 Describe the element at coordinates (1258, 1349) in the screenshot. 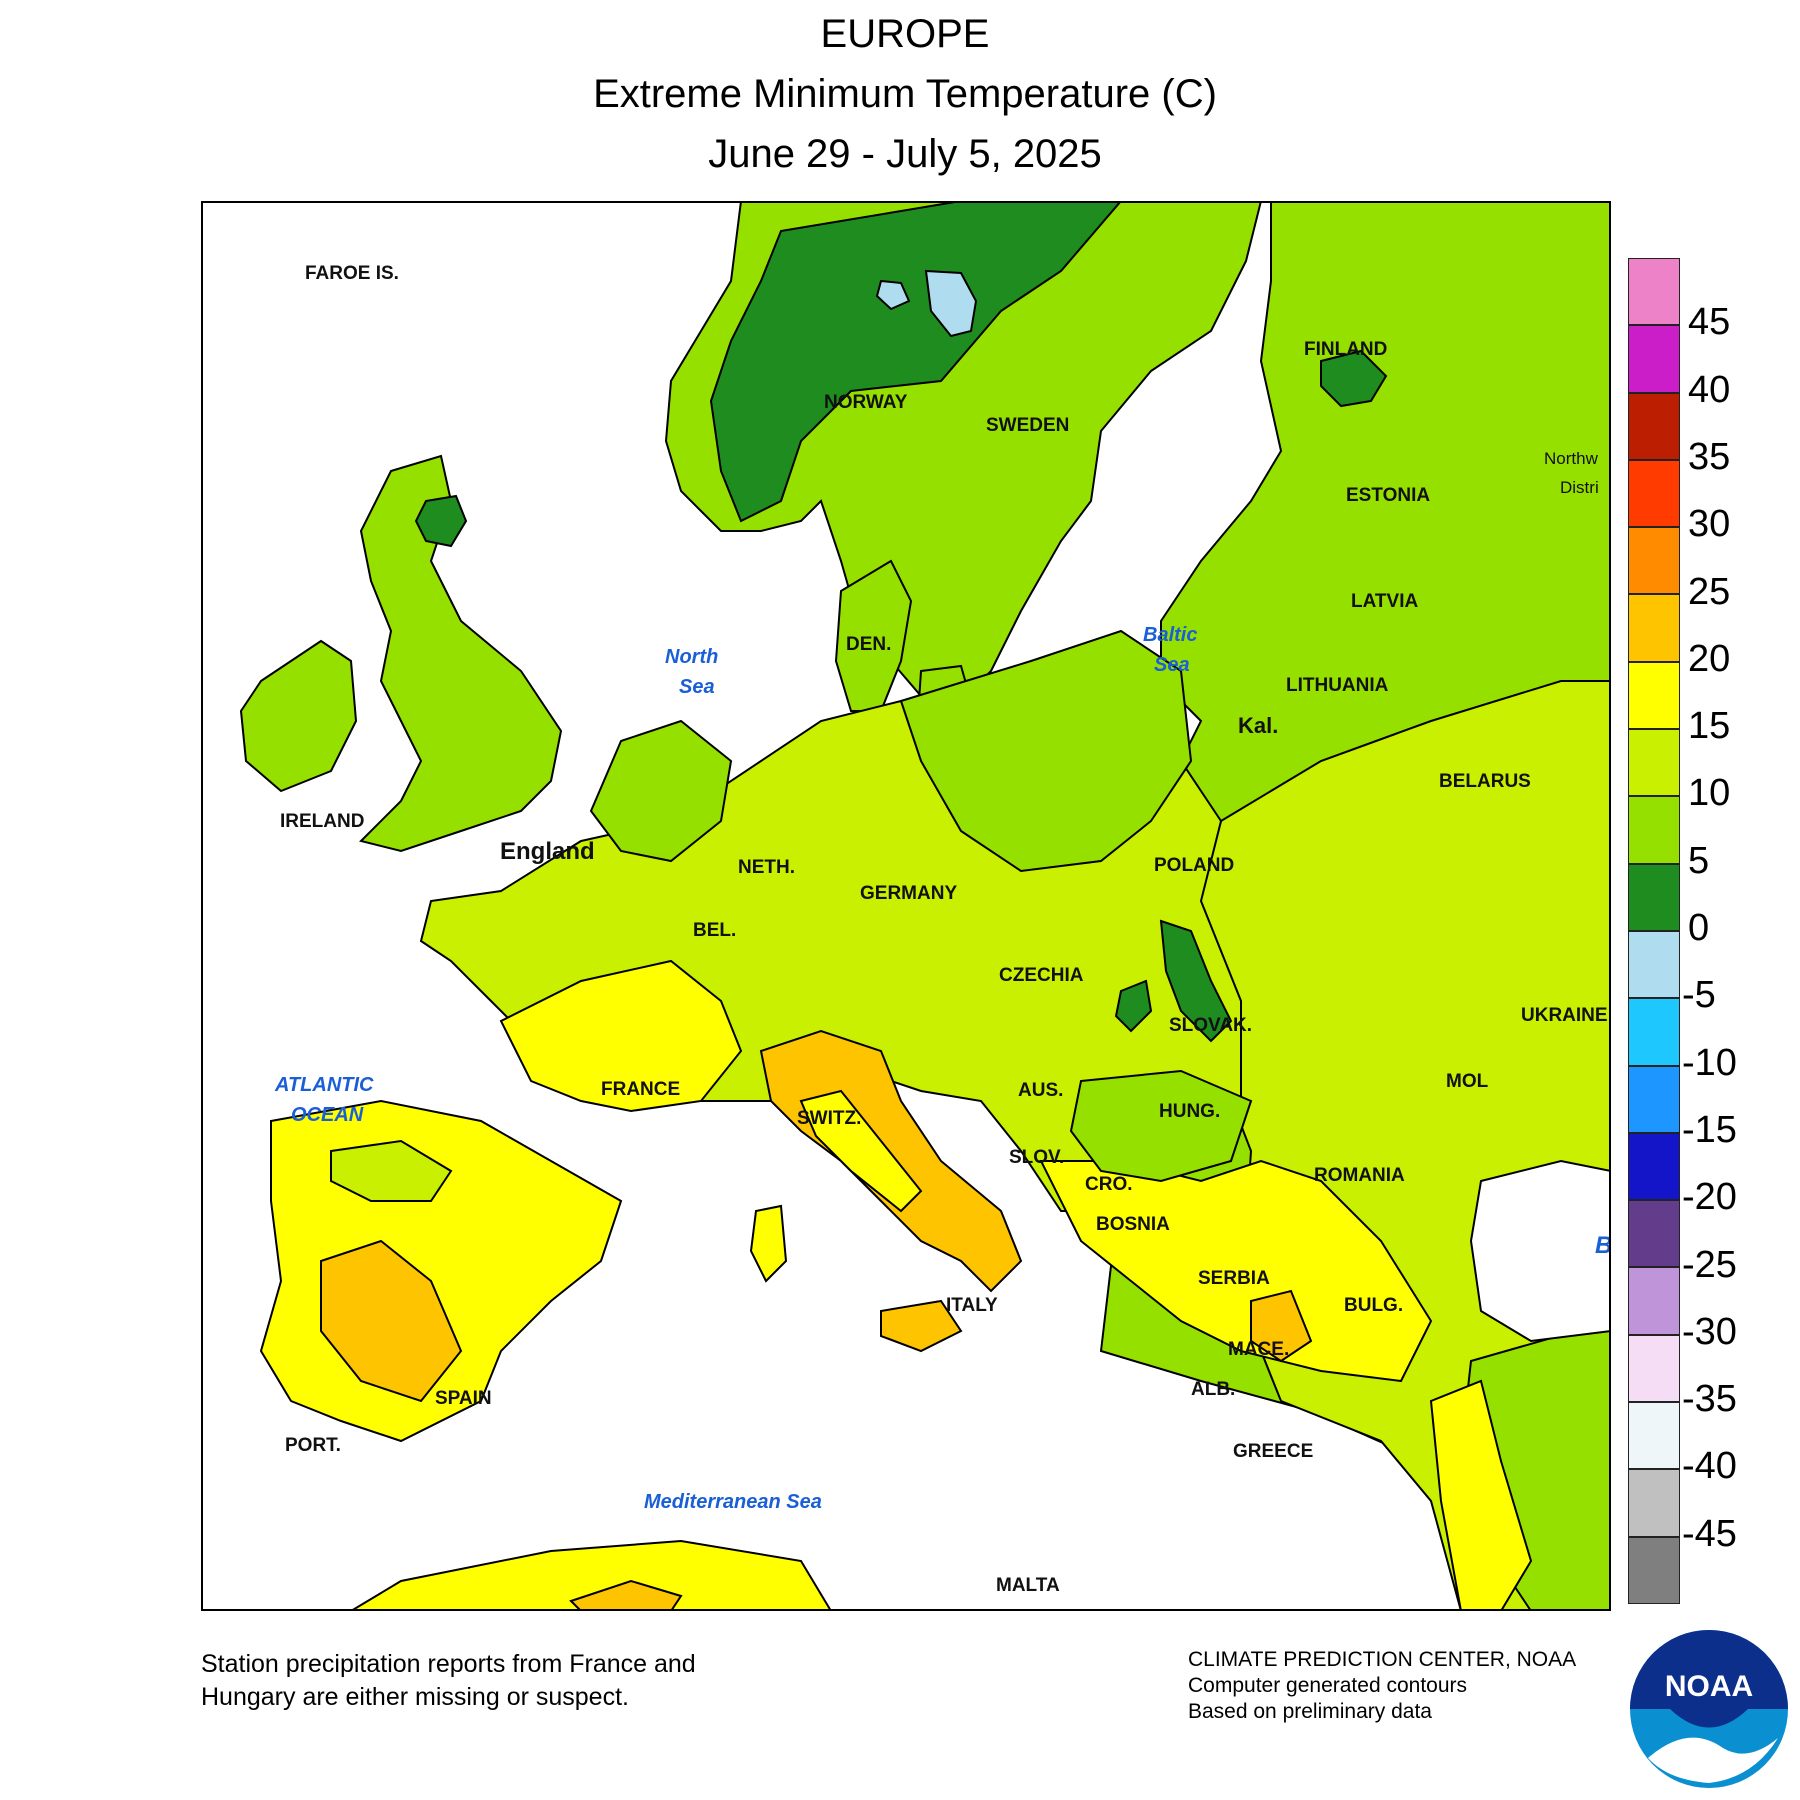

I see `label-macedonia: MACE.` at that location.